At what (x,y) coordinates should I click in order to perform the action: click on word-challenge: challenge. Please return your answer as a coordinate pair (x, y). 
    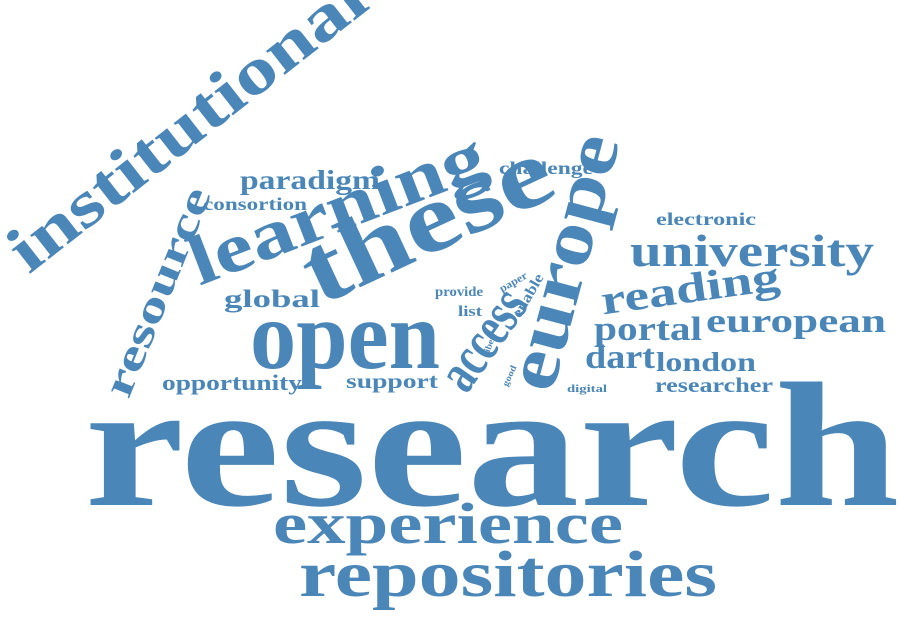
    Looking at the image, I should click on (546, 168).